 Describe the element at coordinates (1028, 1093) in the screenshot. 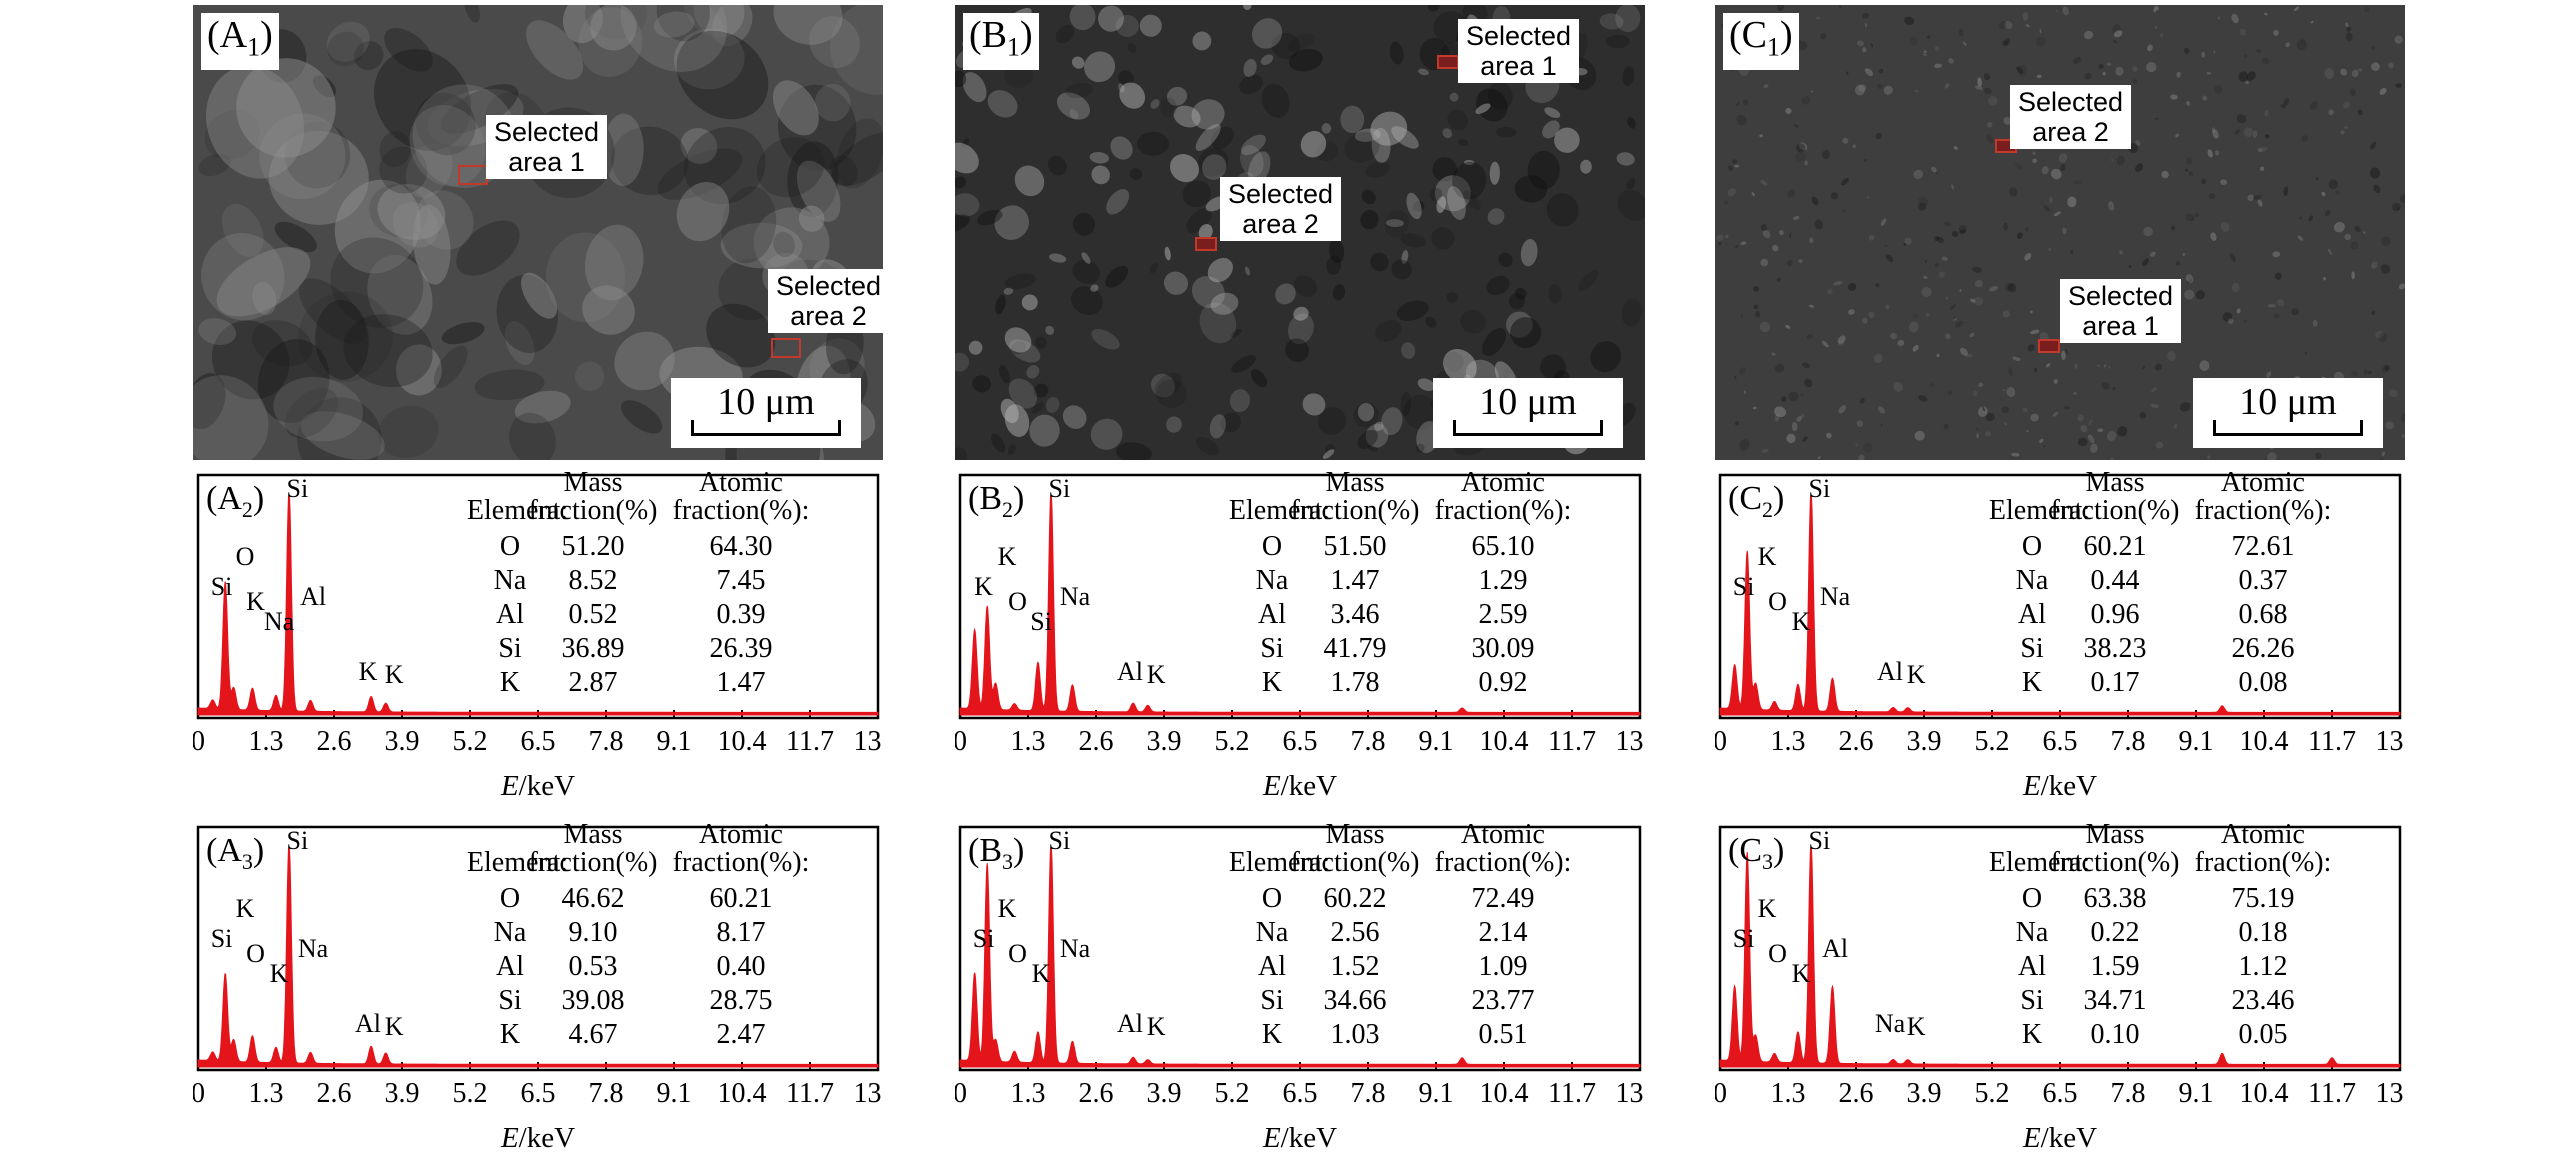

I see `x-tick-label: 1.3` at that location.